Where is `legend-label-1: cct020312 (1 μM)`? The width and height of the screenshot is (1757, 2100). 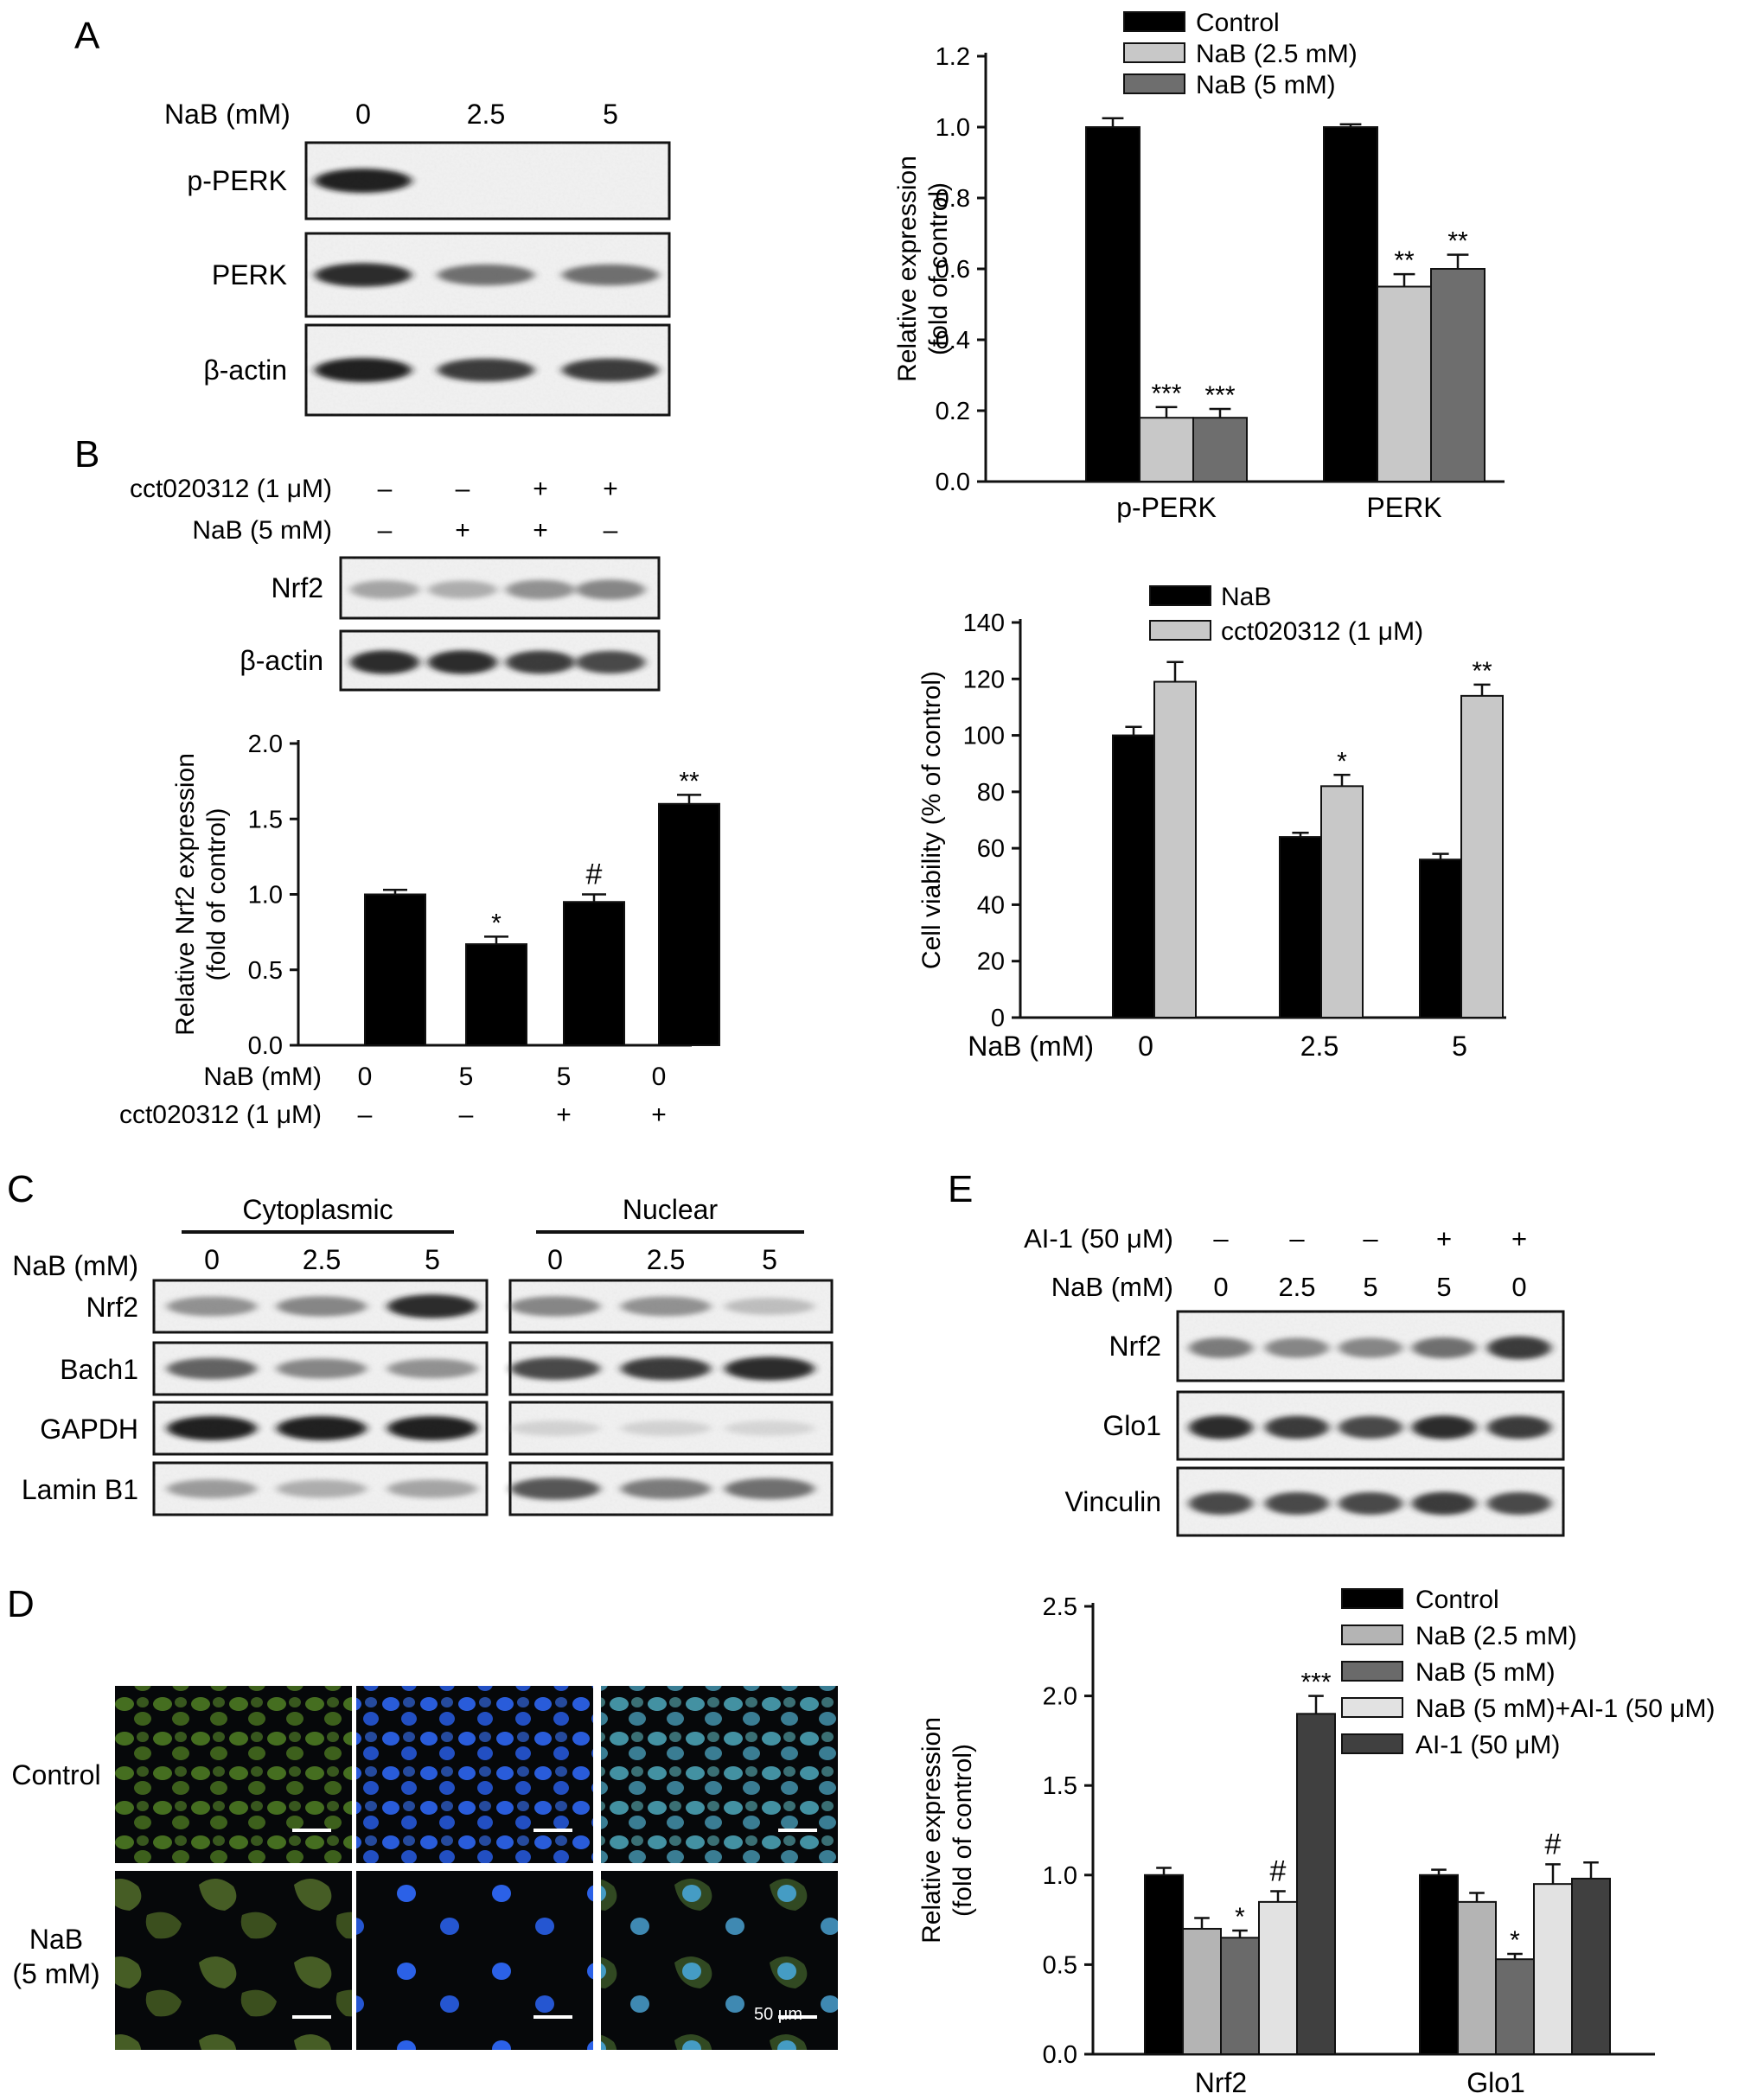
legend-label-1: cct020312 (1 μM) is located at coordinates (1322, 631).